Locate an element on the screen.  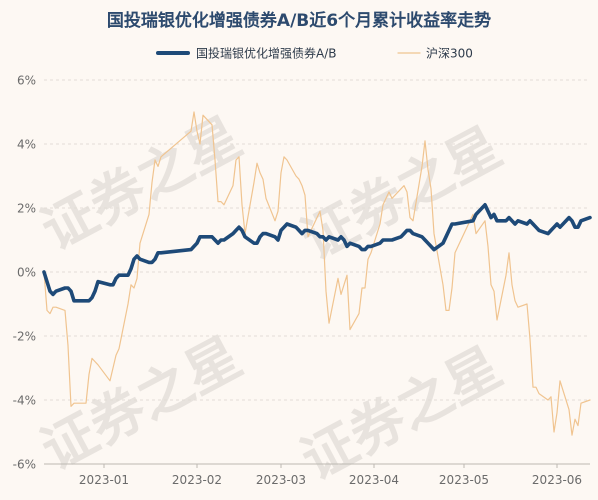
x-tick-label: 2023-05 is located at coordinates (464, 480).